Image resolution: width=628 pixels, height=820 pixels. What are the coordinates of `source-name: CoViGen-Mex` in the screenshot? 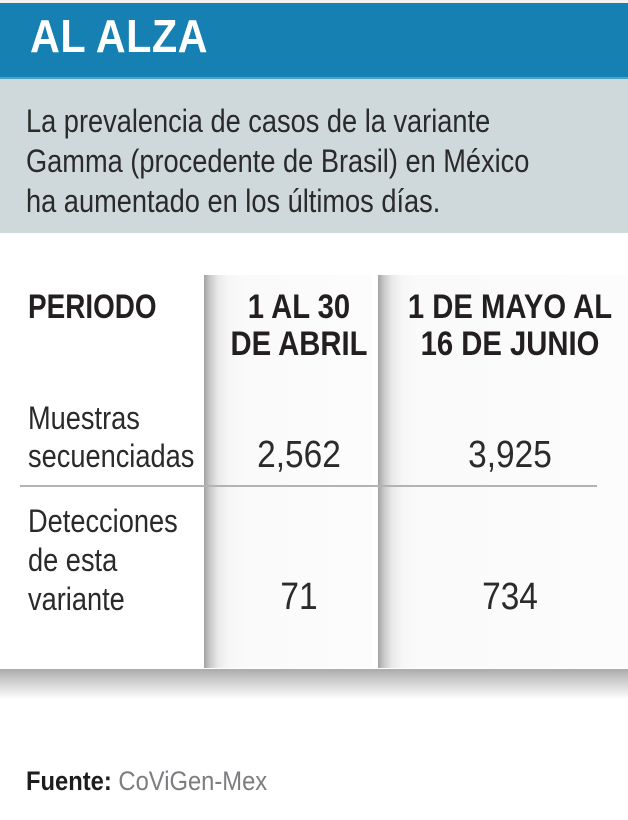 It's located at (193, 781).